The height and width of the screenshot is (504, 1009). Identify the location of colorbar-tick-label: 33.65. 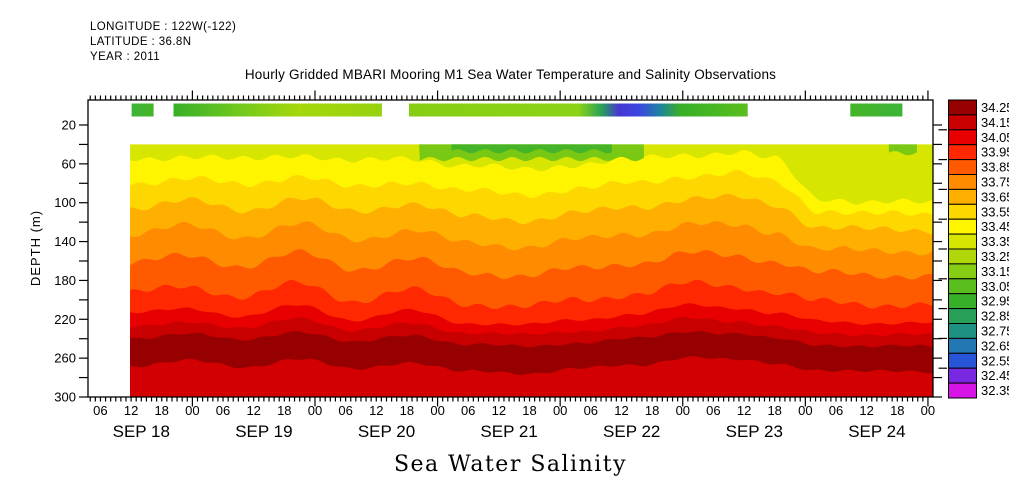
(995, 196).